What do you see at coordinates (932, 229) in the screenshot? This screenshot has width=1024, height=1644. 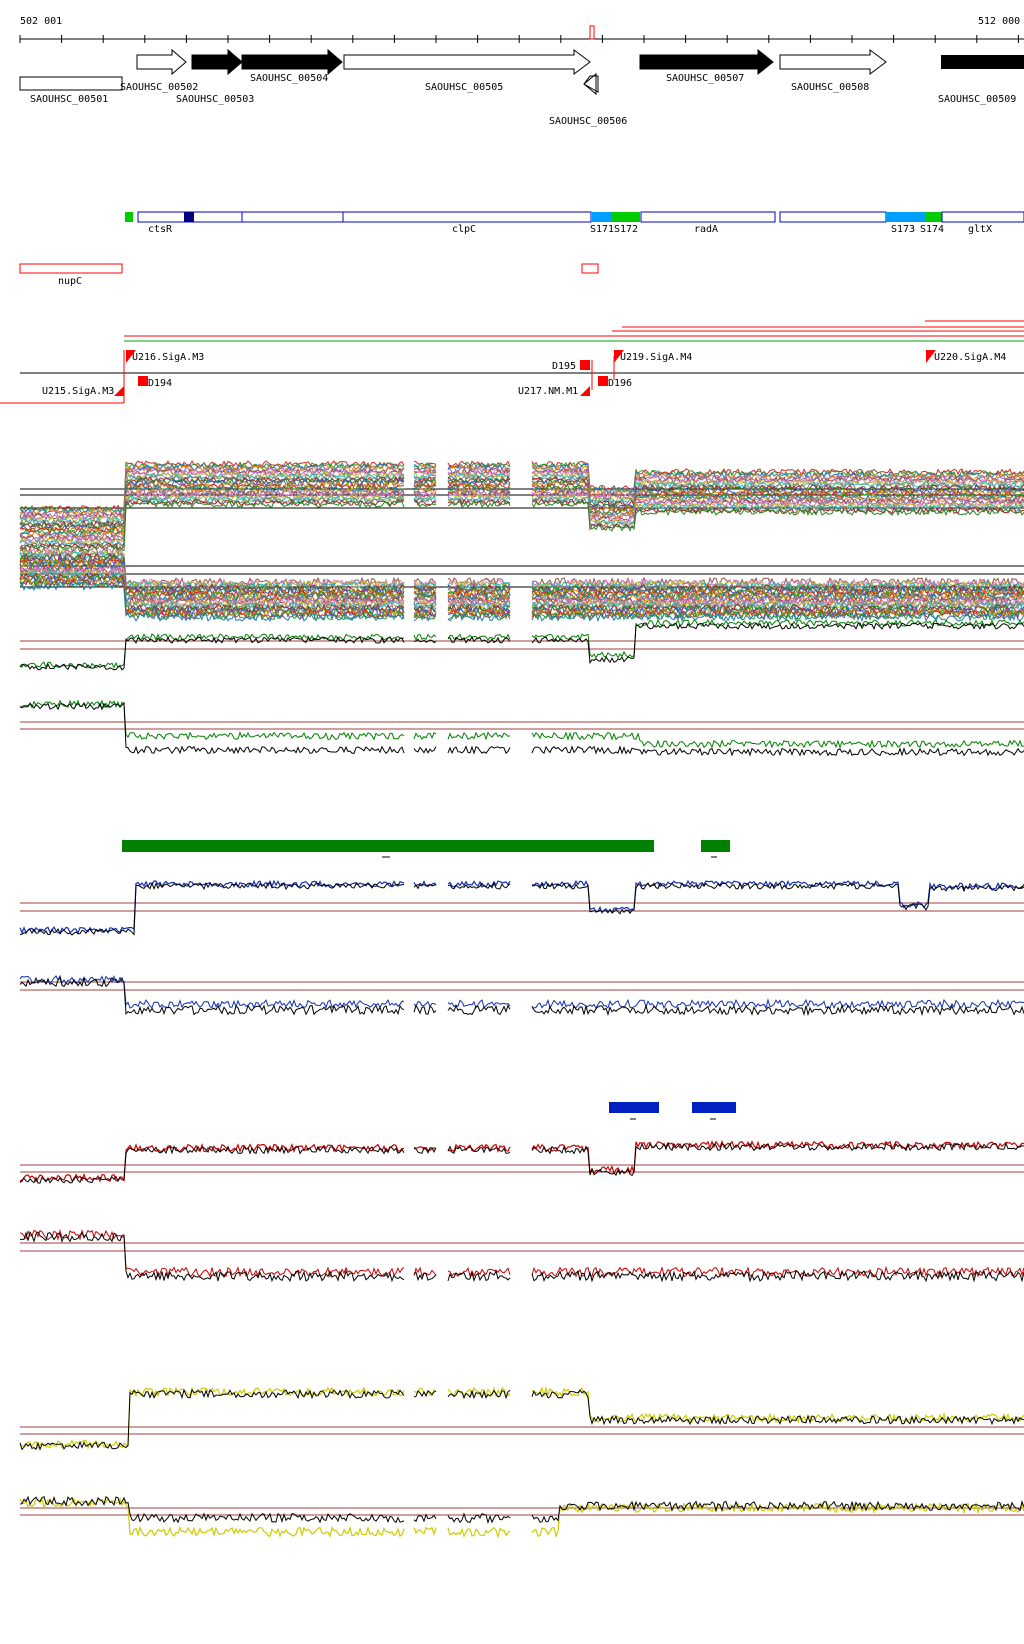 I see `segment-label: S174` at bounding box center [932, 229].